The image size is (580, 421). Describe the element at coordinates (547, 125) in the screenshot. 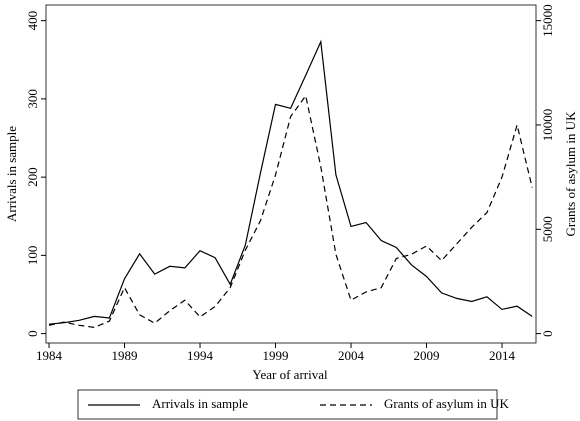

I see `y2-tick-label: 10000` at that location.